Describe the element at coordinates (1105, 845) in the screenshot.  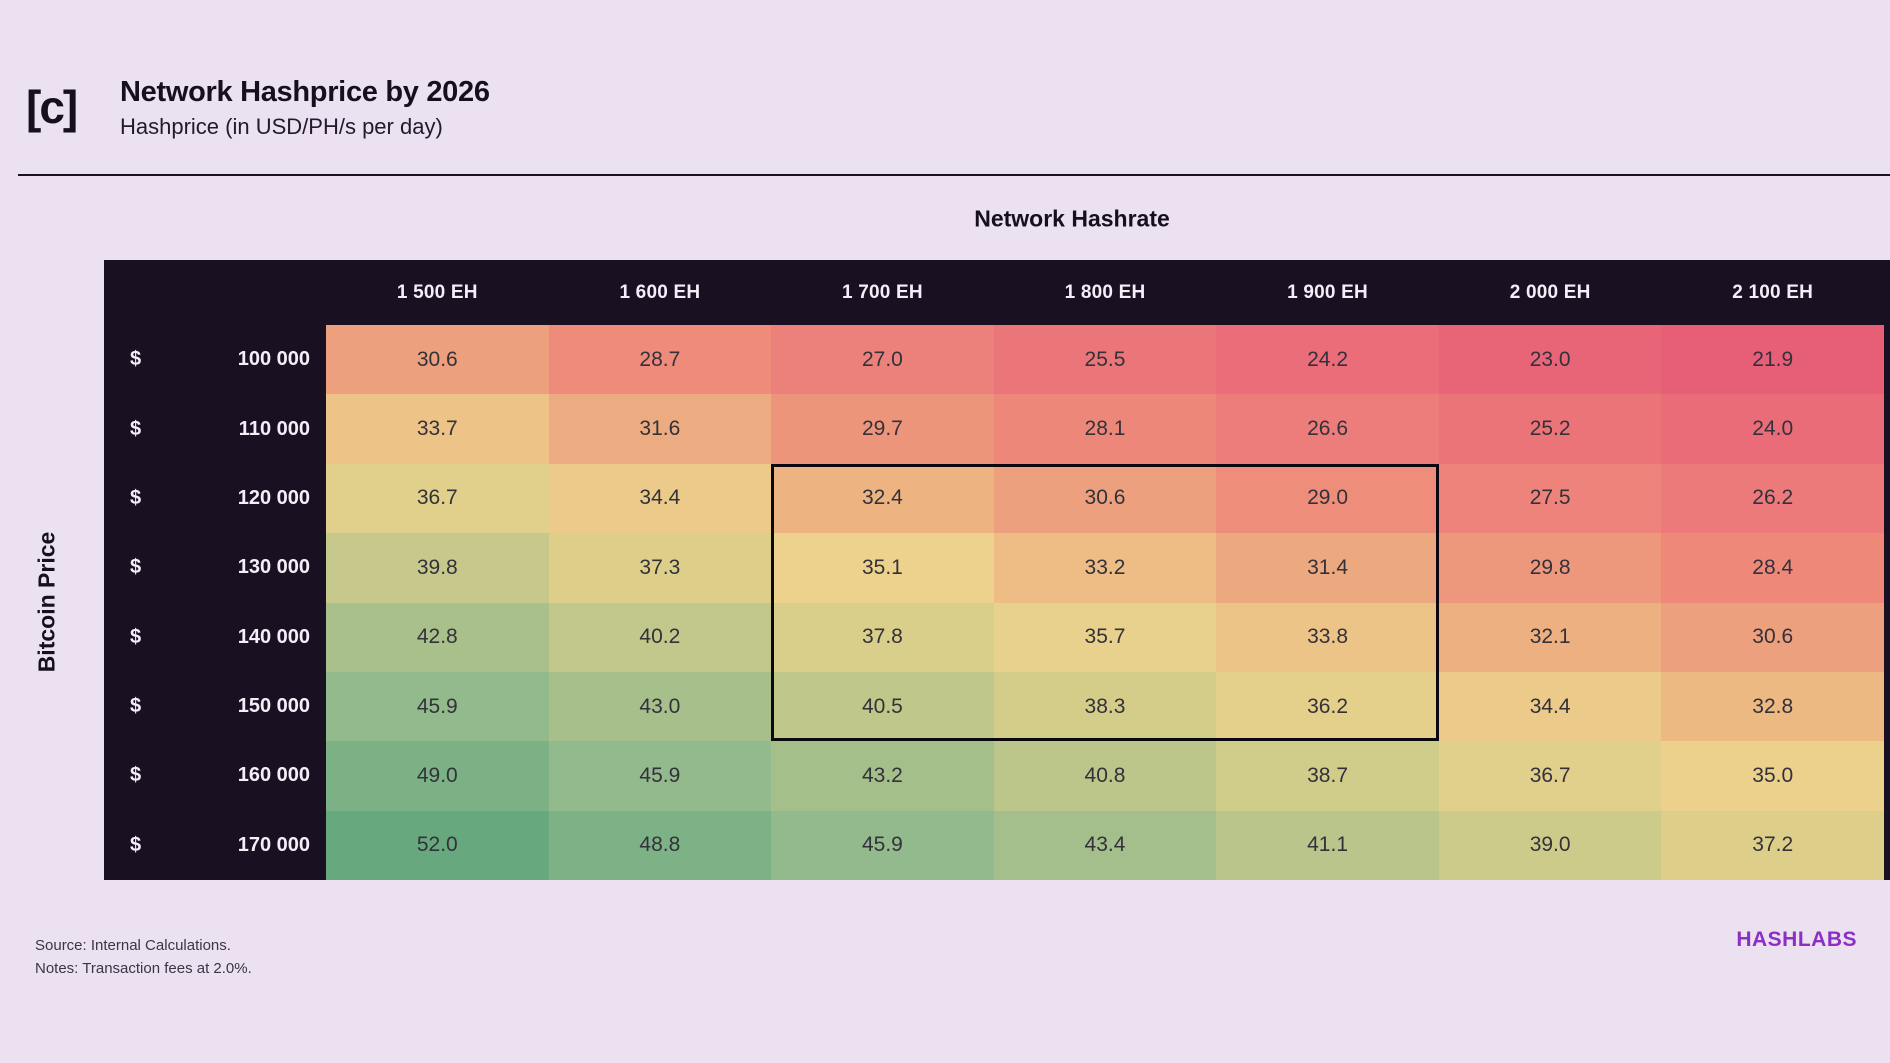
I see `heatmap-cell: 43.4` at that location.